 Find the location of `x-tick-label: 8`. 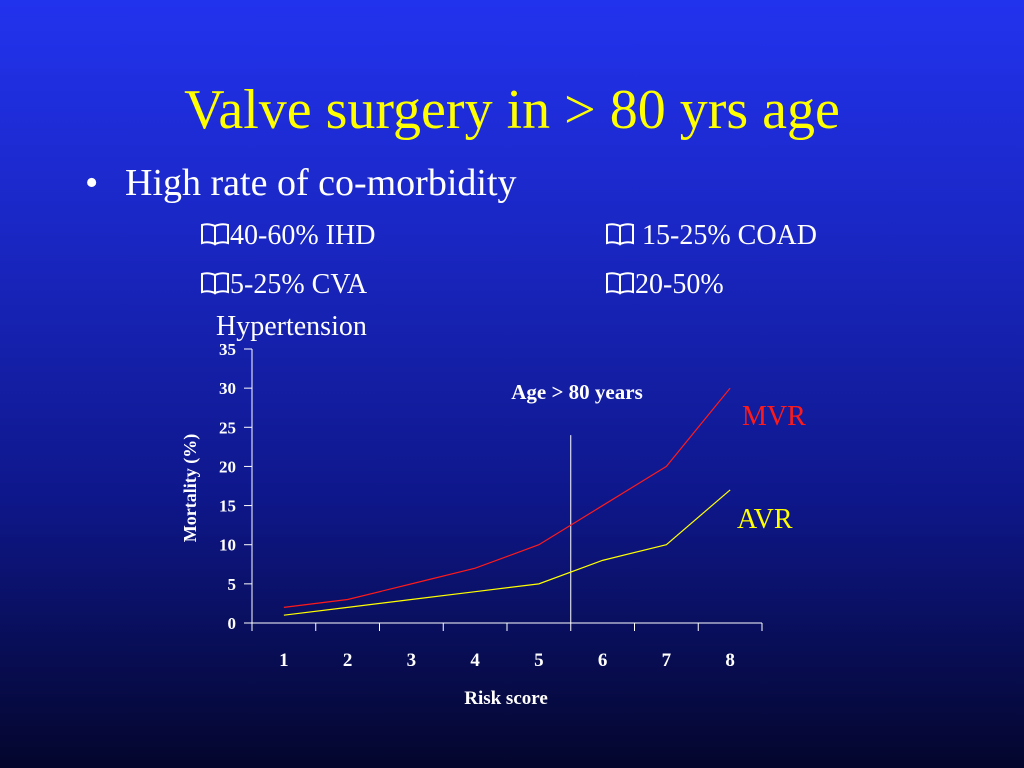

x-tick-label: 8 is located at coordinates (730, 660).